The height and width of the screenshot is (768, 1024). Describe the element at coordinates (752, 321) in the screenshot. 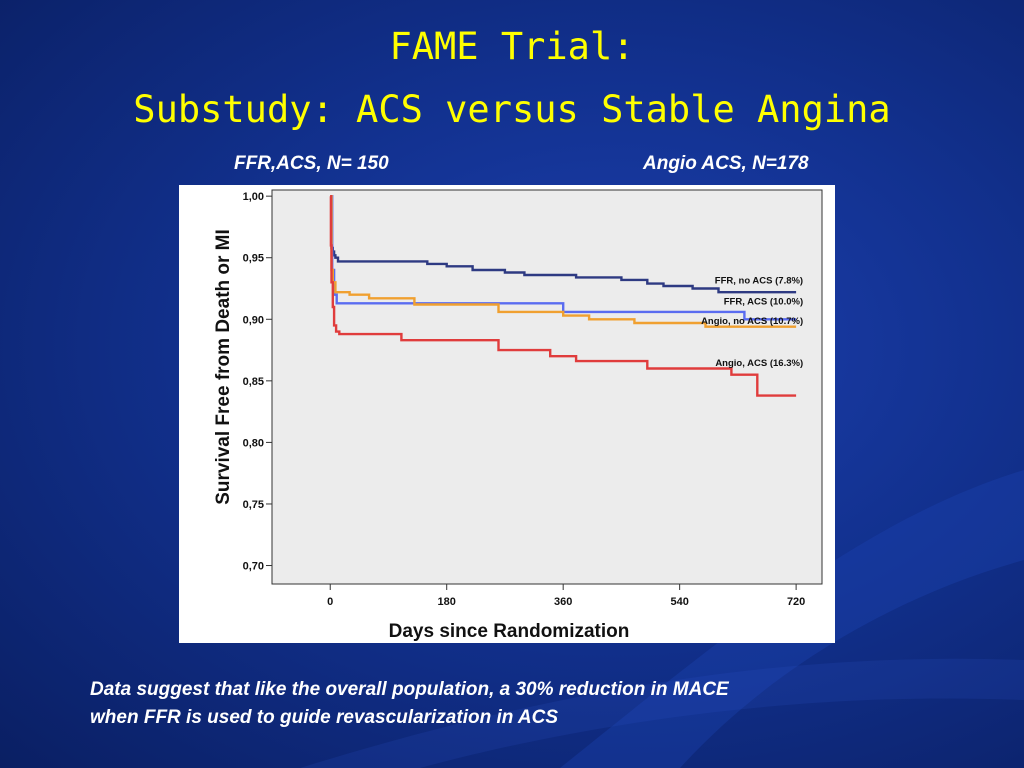

I see `series-label-3: Angio, no ACS (10.7%)` at that location.